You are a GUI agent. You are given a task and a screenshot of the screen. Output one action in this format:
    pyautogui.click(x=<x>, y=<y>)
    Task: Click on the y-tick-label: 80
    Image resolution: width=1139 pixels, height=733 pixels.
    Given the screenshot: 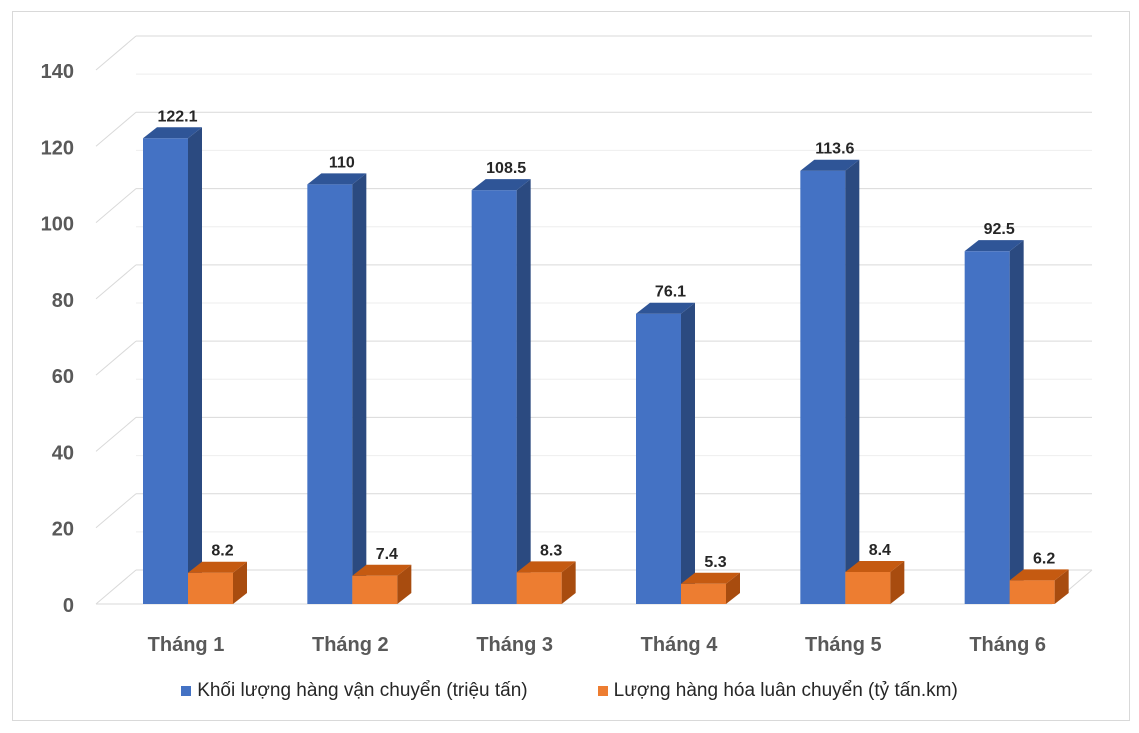 What is the action you would take?
    pyautogui.click(x=63, y=301)
    